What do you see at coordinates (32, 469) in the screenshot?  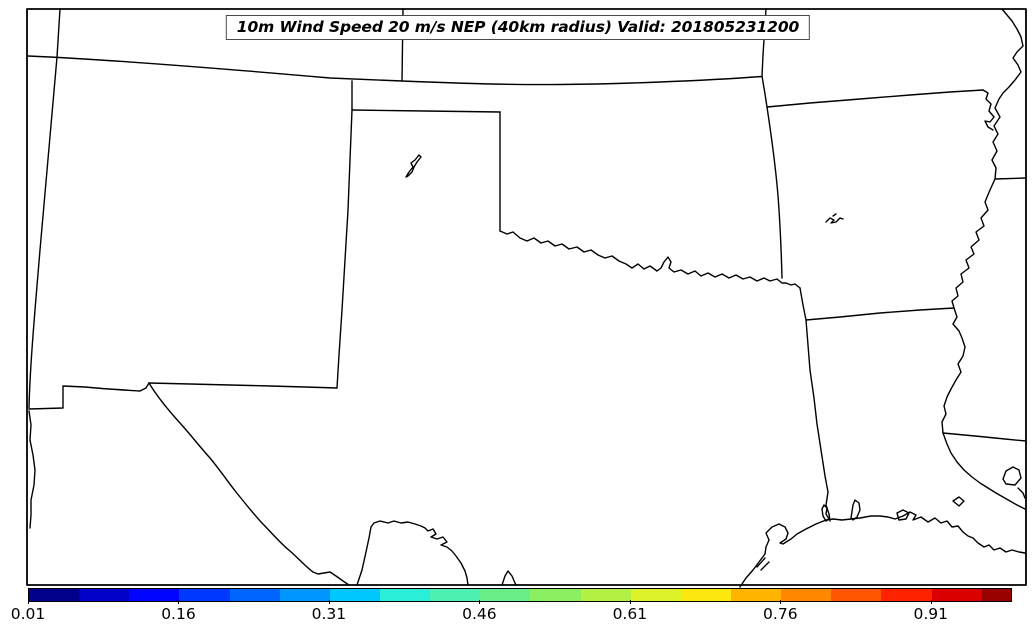 I see `border-mexican-state` at bounding box center [32, 469].